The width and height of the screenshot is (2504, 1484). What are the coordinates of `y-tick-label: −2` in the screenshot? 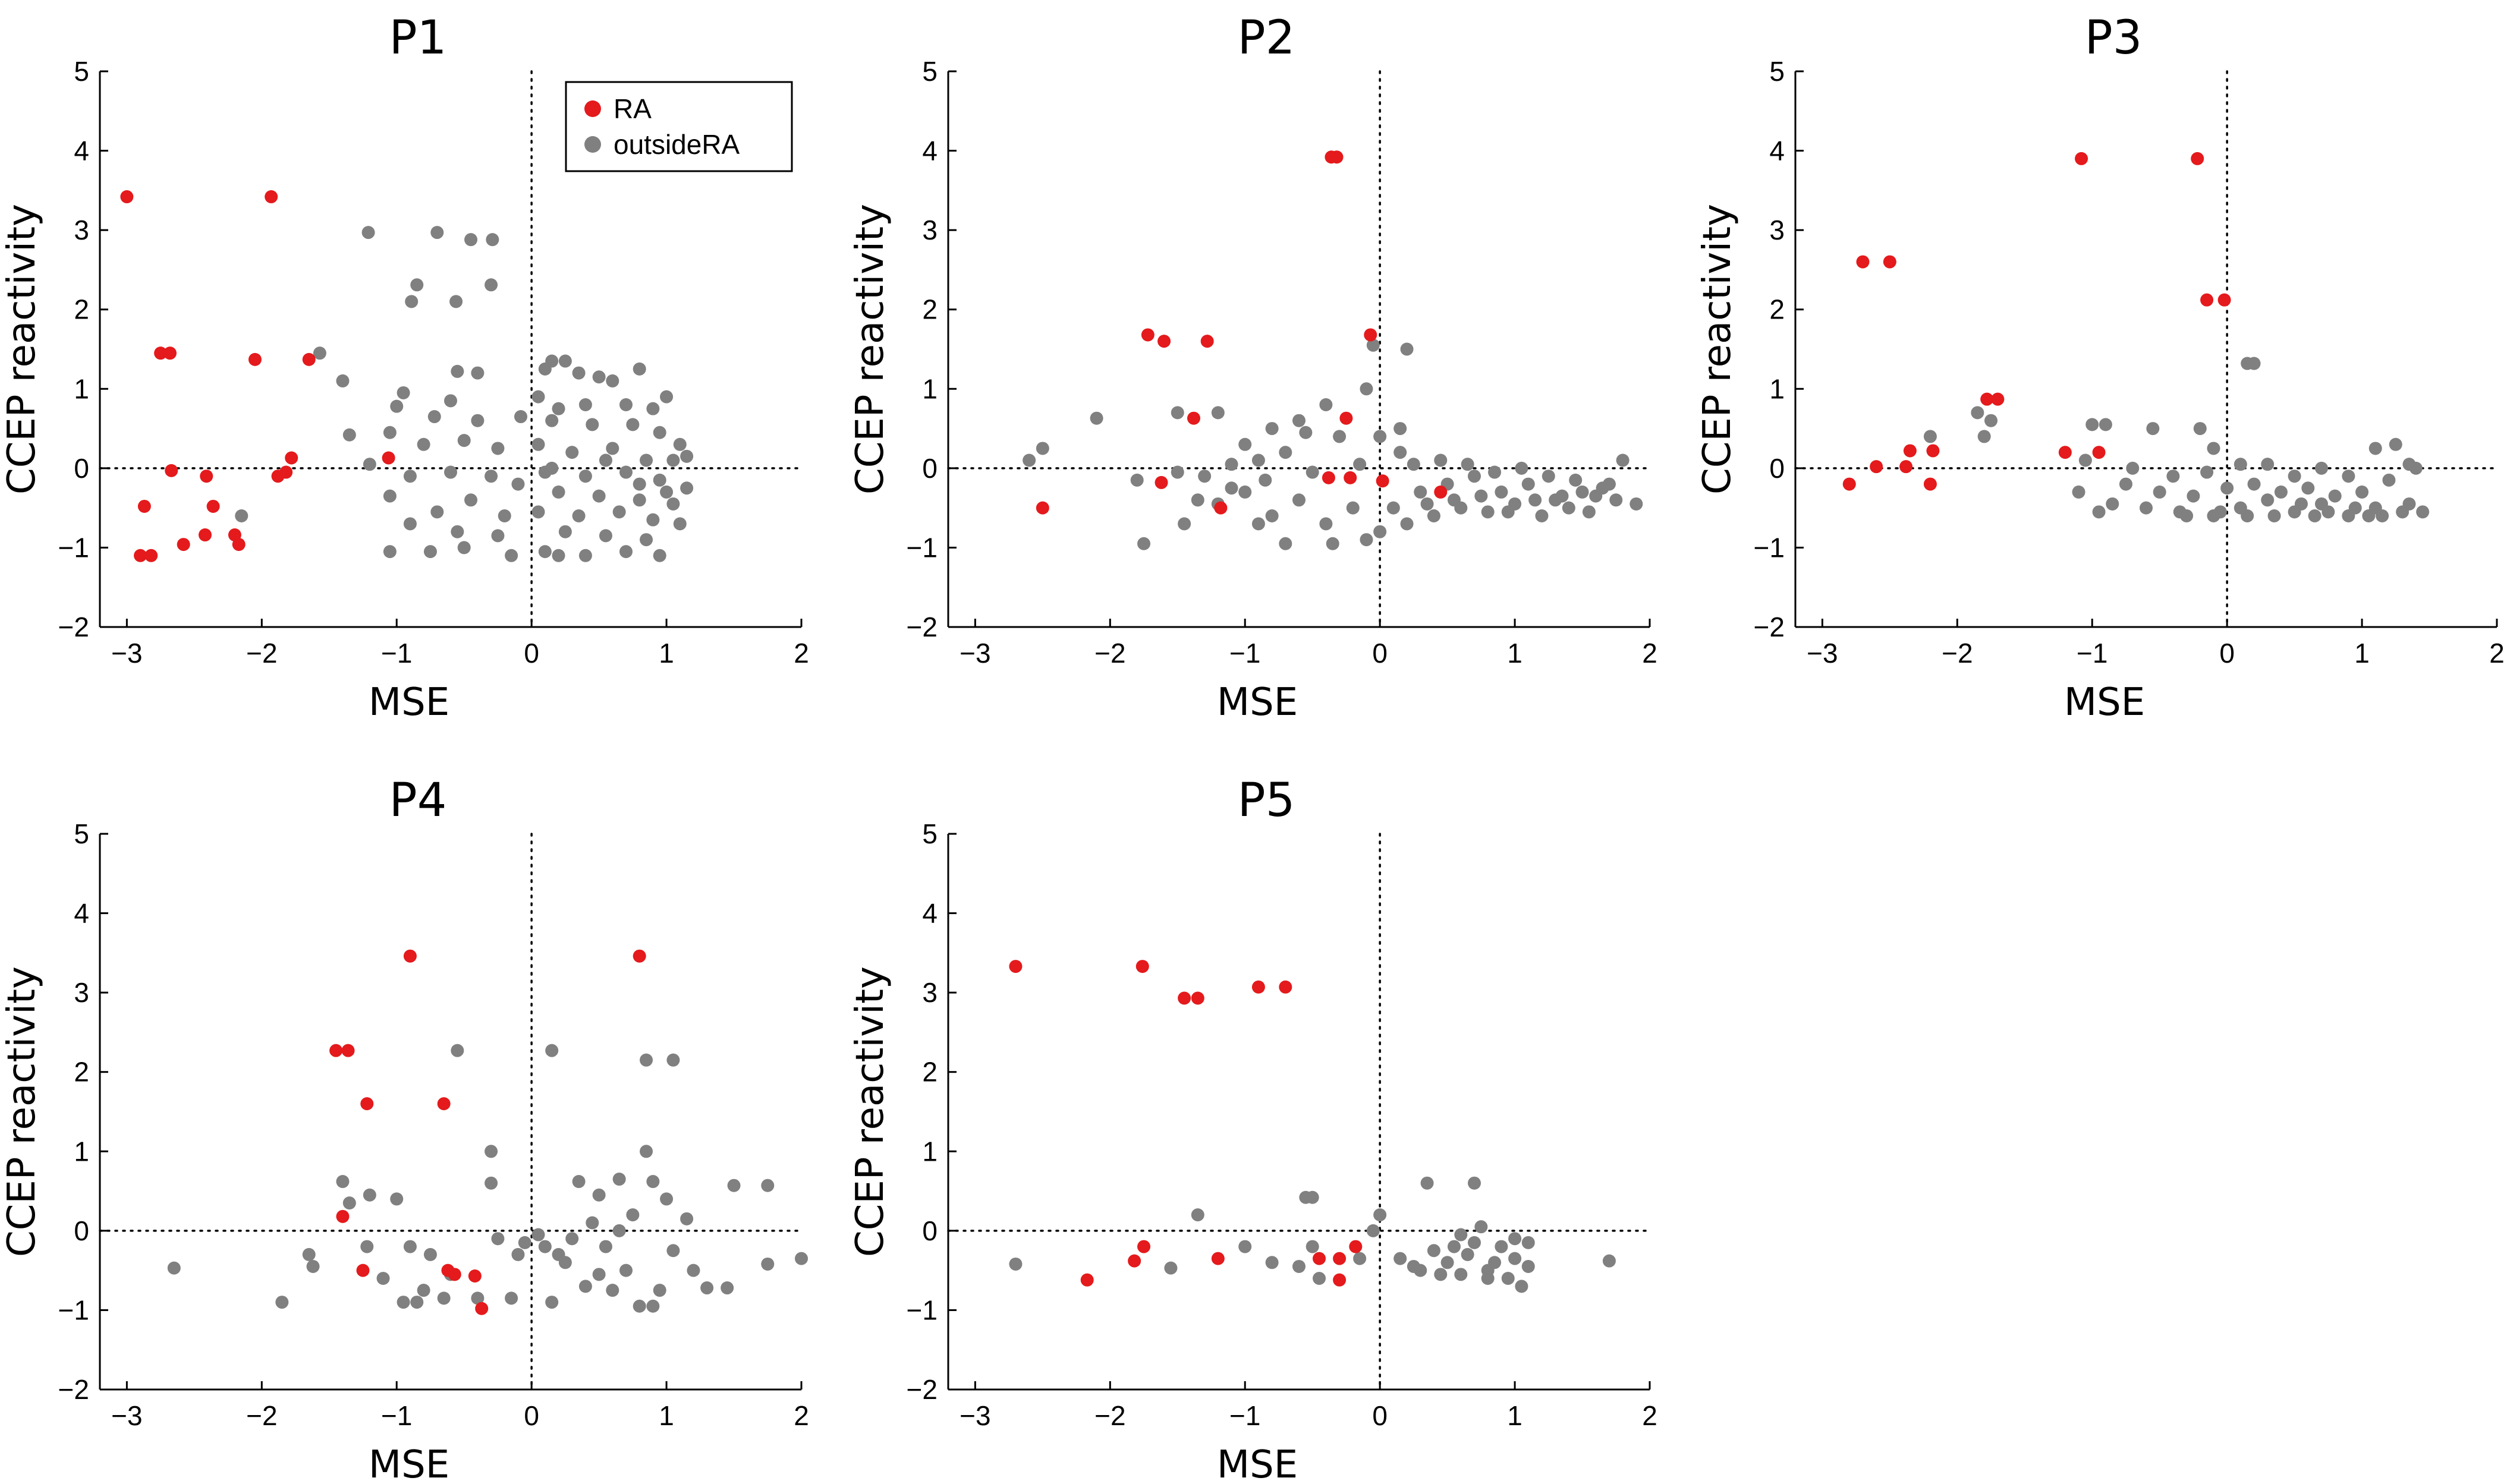 It's located at (73, 1390).